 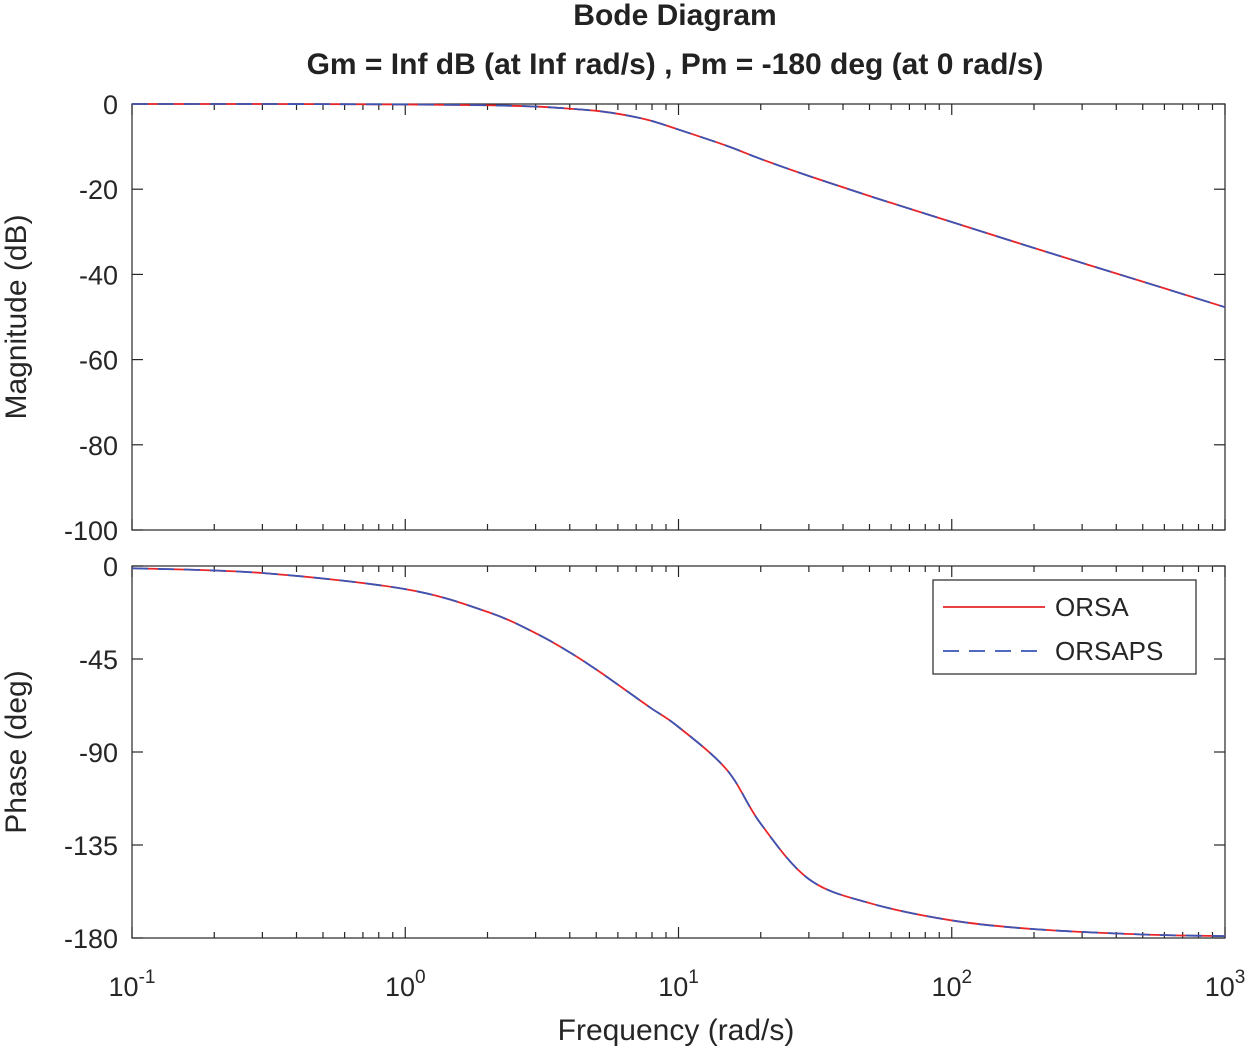 I want to click on legend-label-orsa: ORSA, so click(x=1092, y=607).